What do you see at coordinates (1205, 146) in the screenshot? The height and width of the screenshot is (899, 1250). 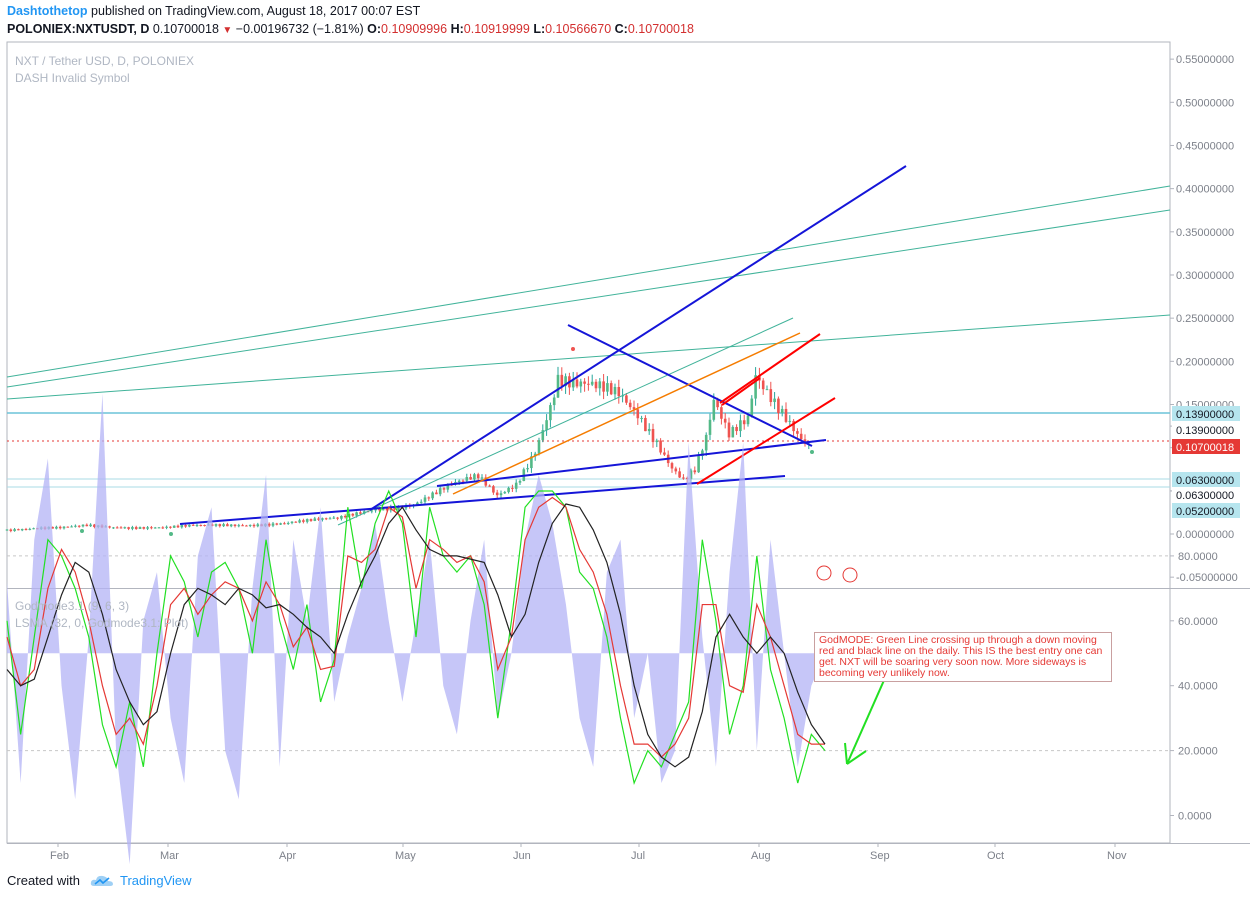 I see `y-tick-label: 0.45000000` at bounding box center [1205, 146].